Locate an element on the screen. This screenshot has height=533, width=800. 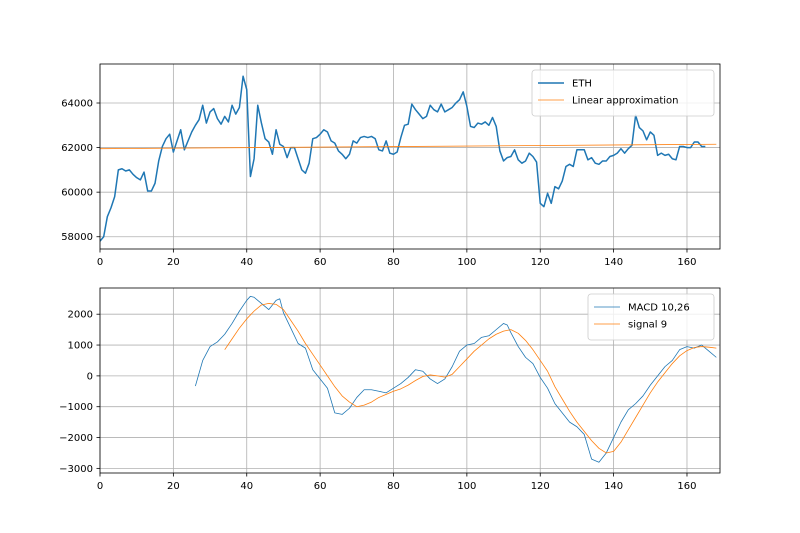
legend: ETH Linear approximation is located at coordinates (623, 93).